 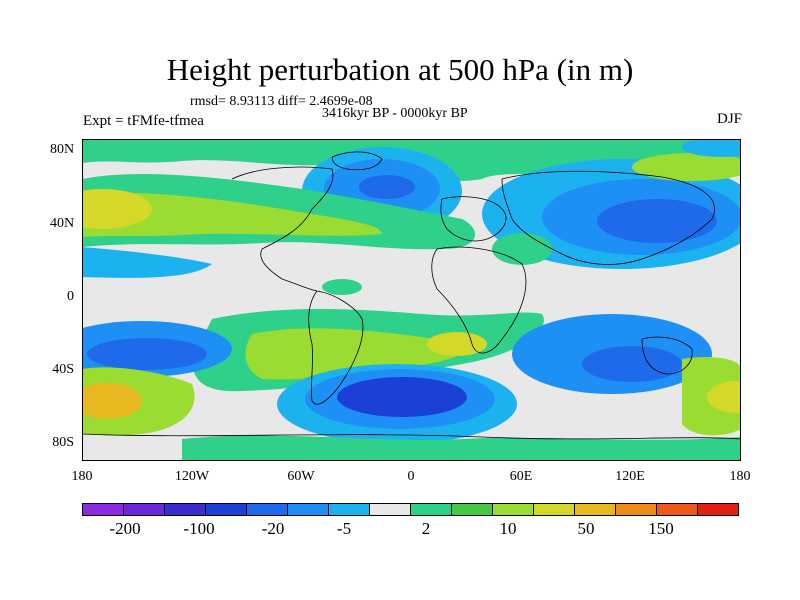 What do you see at coordinates (192, 476) in the screenshot?
I see `lon-label-120w: 120W` at bounding box center [192, 476].